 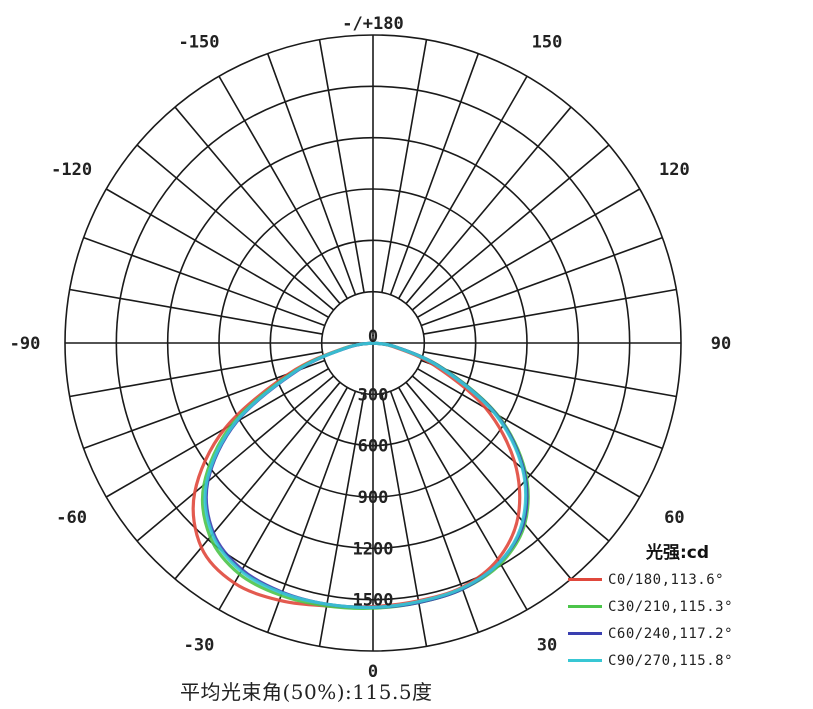 What do you see at coordinates (674, 170) in the screenshot?
I see `angle-tick-label: 120` at bounding box center [674, 170].